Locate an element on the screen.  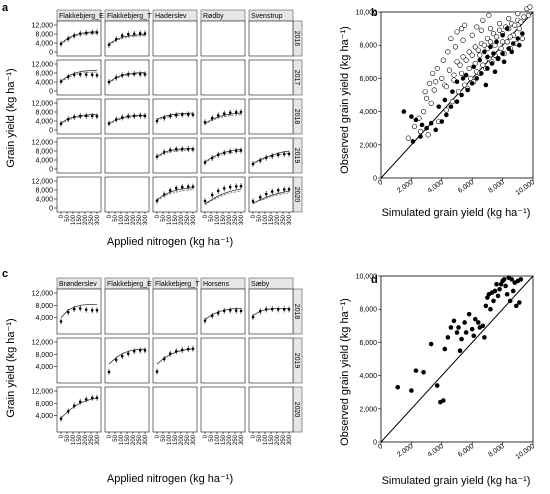
facet-strip-year-label: 2016 is located at coordinates (296, 39).